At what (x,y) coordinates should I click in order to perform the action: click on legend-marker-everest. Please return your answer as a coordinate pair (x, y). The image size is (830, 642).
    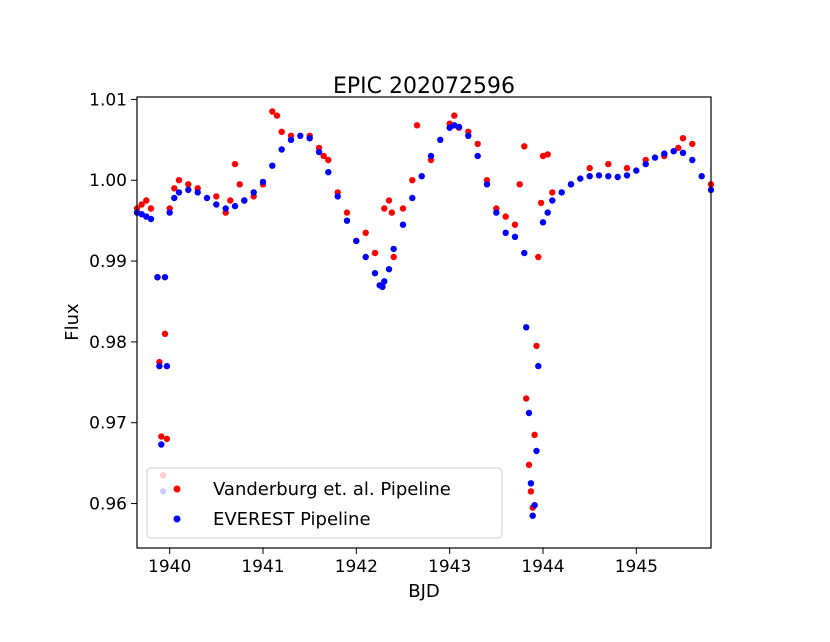
    Looking at the image, I should click on (177, 519).